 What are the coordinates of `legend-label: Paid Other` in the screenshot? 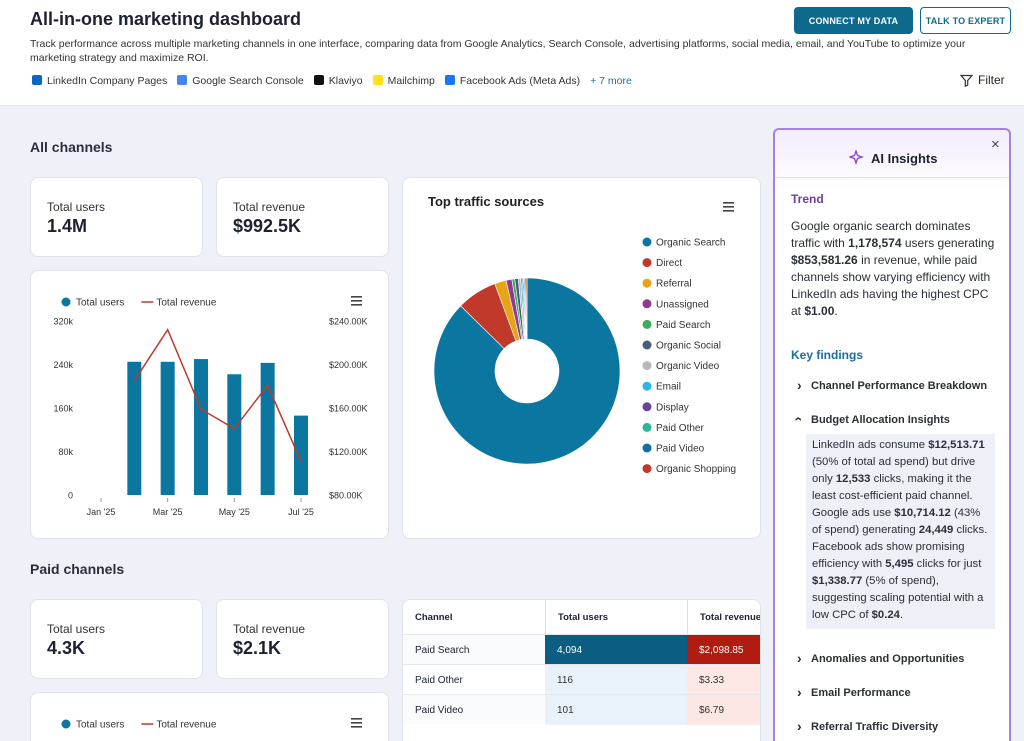 It's located at (680, 428).